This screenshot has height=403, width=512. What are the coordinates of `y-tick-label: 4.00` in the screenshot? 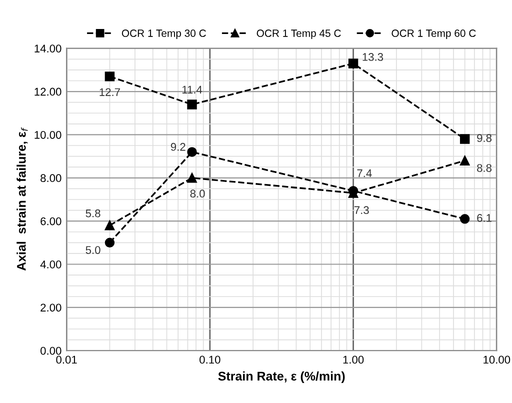 It's located at (51, 264).